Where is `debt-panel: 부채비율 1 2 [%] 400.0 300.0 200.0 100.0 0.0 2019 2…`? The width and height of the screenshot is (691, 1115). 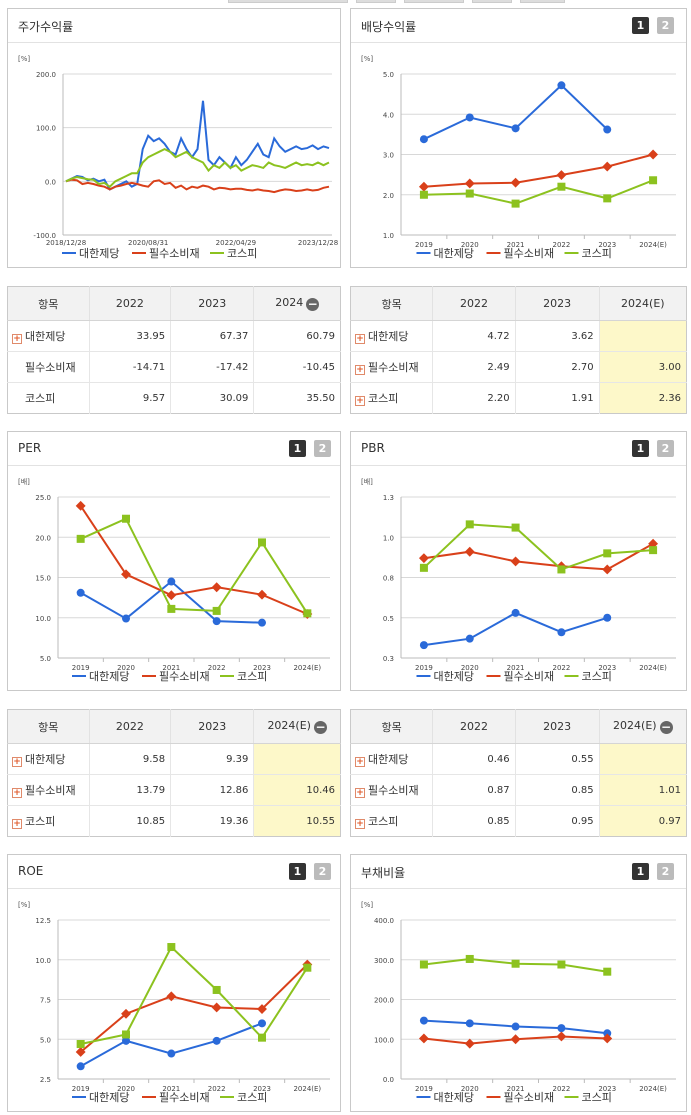 debt-panel: 부채비율 1 2 [%] 400.0 300.0 200.0 100.0 0.0 2019 2… is located at coordinates (518, 983).